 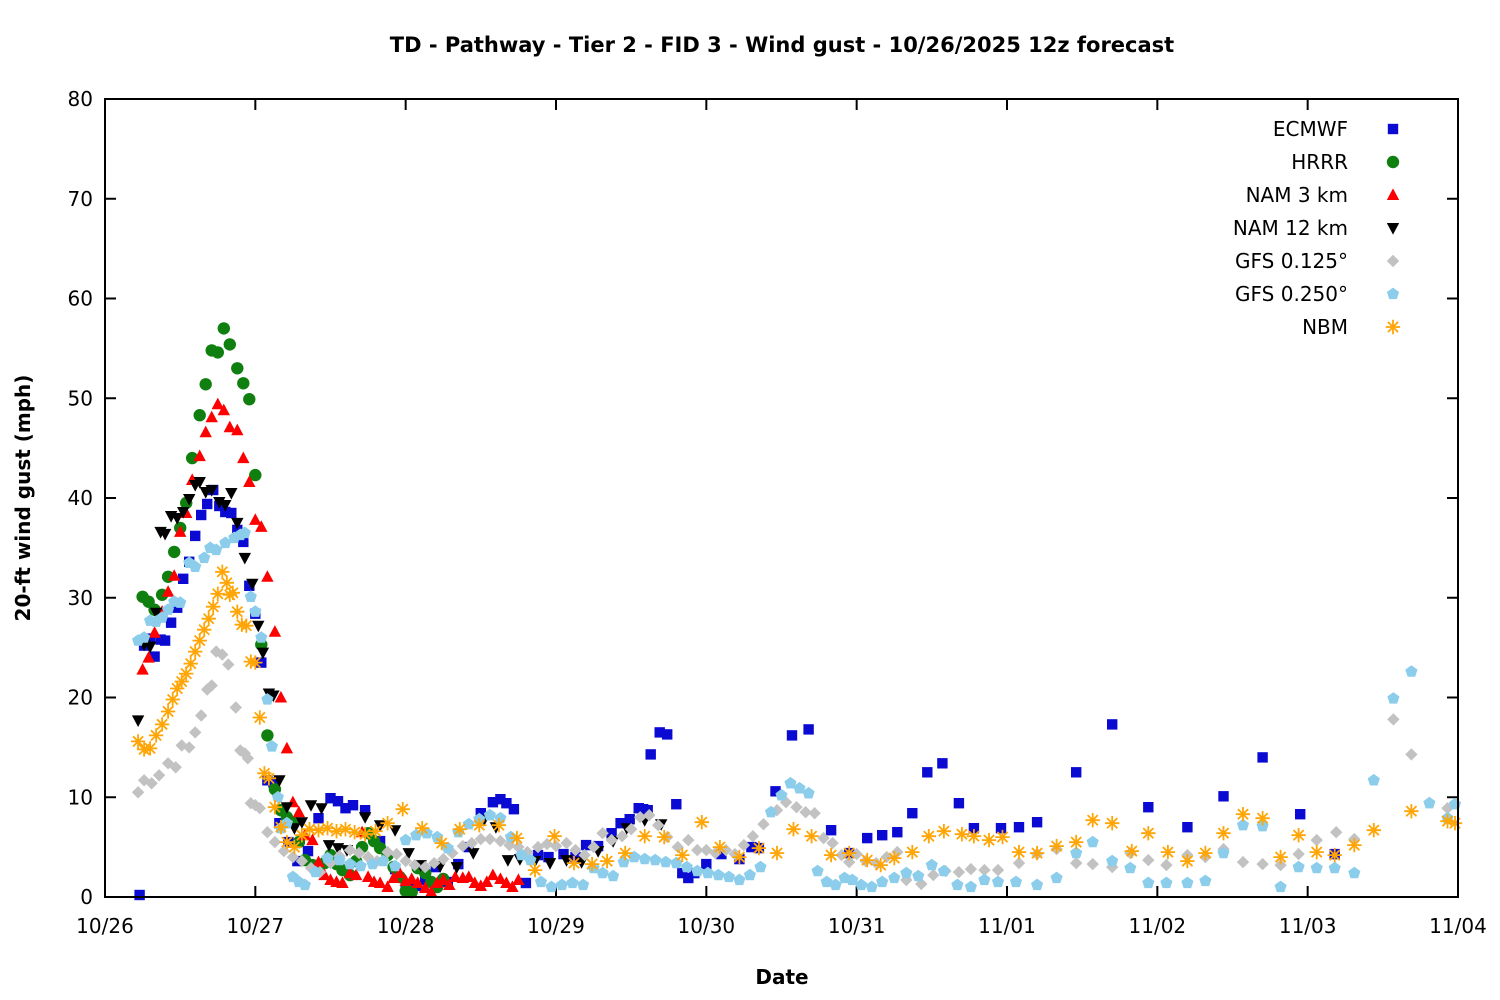 I want to click on legend-label: NBM, so click(x=1325, y=327).